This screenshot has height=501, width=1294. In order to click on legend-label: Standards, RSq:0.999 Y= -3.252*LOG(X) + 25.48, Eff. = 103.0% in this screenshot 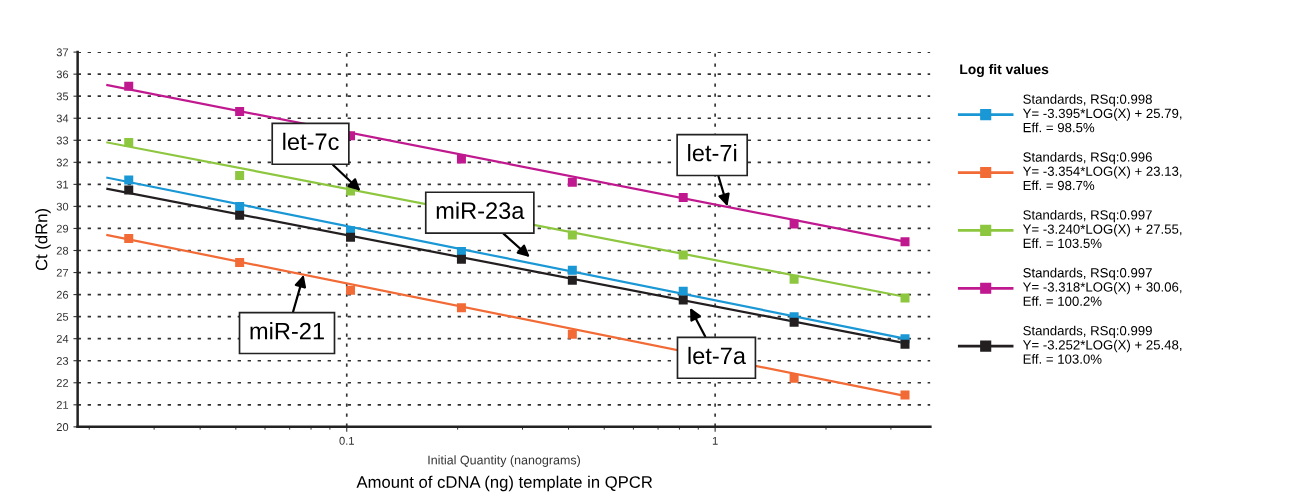, I will do `click(1102, 344)`.